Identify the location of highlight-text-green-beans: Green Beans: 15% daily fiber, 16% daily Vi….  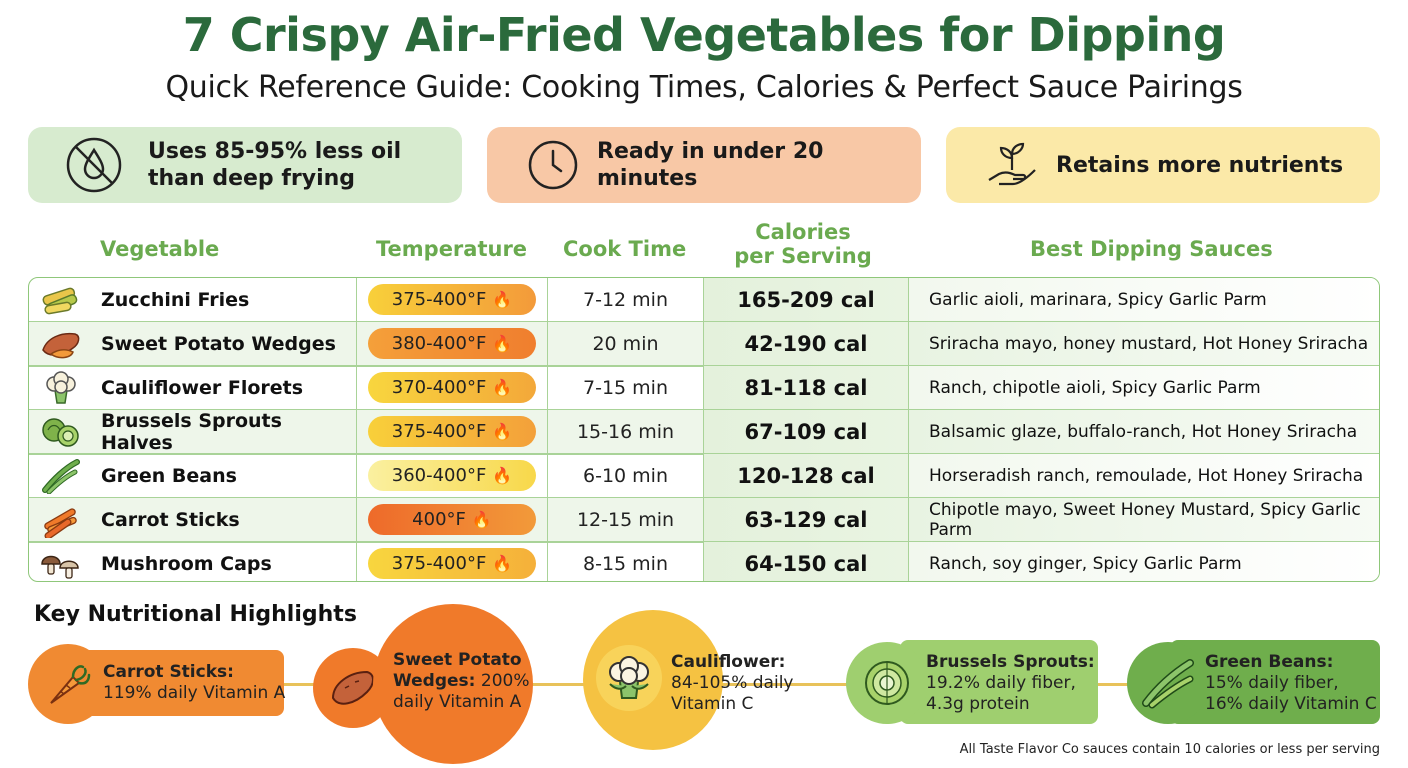
(1291, 683).